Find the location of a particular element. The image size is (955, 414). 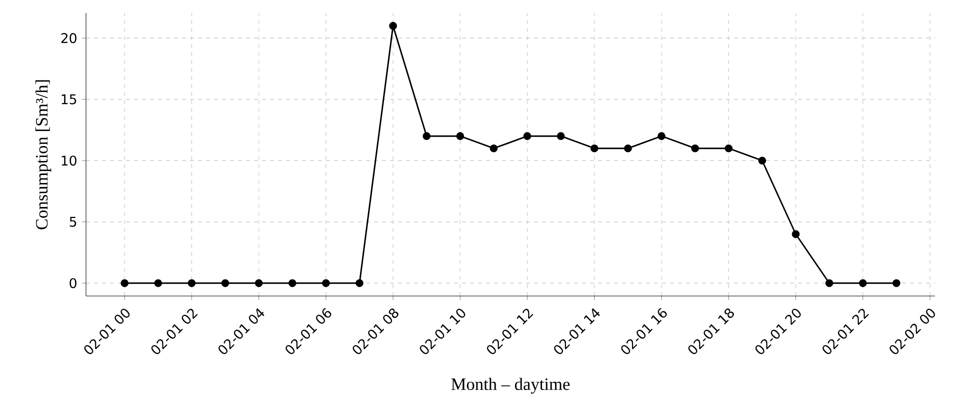

y-tick-label: 5 is located at coordinates (73, 221).